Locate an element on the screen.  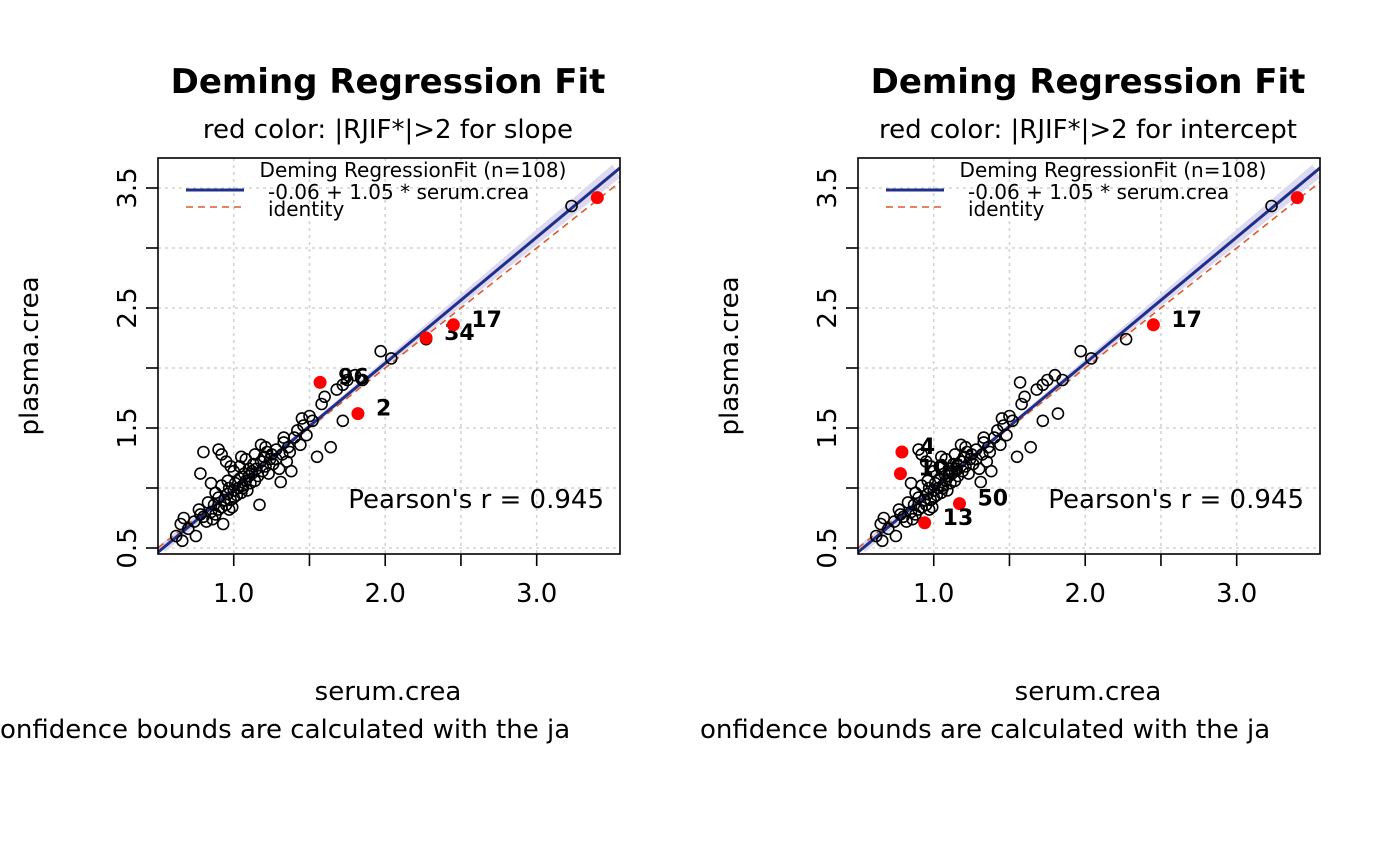
legend-entry-identity-2: identity is located at coordinates (1006, 209).